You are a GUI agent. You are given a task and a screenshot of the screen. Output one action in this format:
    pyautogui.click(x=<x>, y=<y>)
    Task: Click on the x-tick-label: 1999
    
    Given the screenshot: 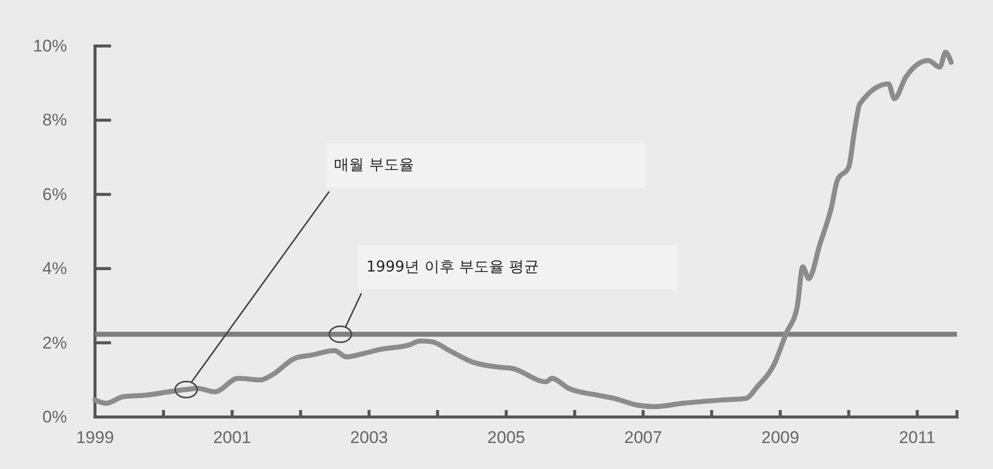 What is the action you would take?
    pyautogui.click(x=95, y=438)
    